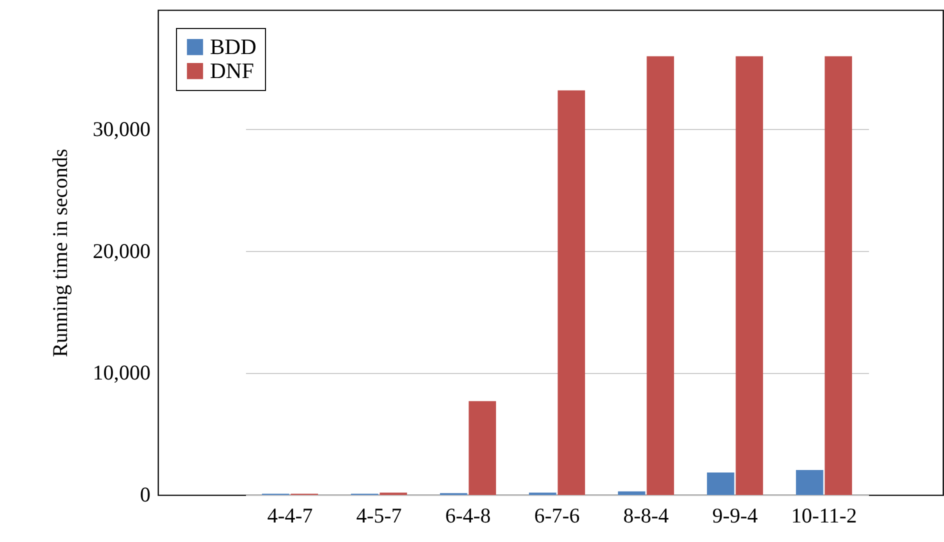  I want to click on x-tick-label: 4-5-7, so click(379, 516).